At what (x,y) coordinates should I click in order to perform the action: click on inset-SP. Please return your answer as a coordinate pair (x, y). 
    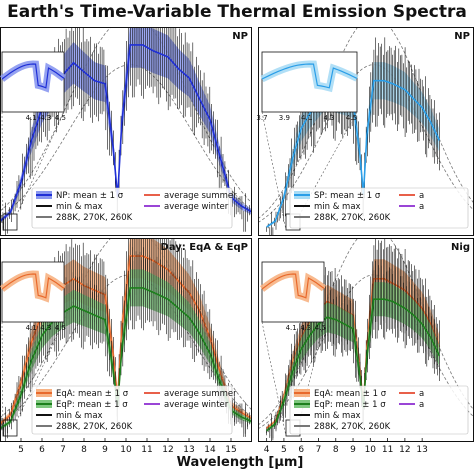
    Looking at the image, I should click on (309, 82).